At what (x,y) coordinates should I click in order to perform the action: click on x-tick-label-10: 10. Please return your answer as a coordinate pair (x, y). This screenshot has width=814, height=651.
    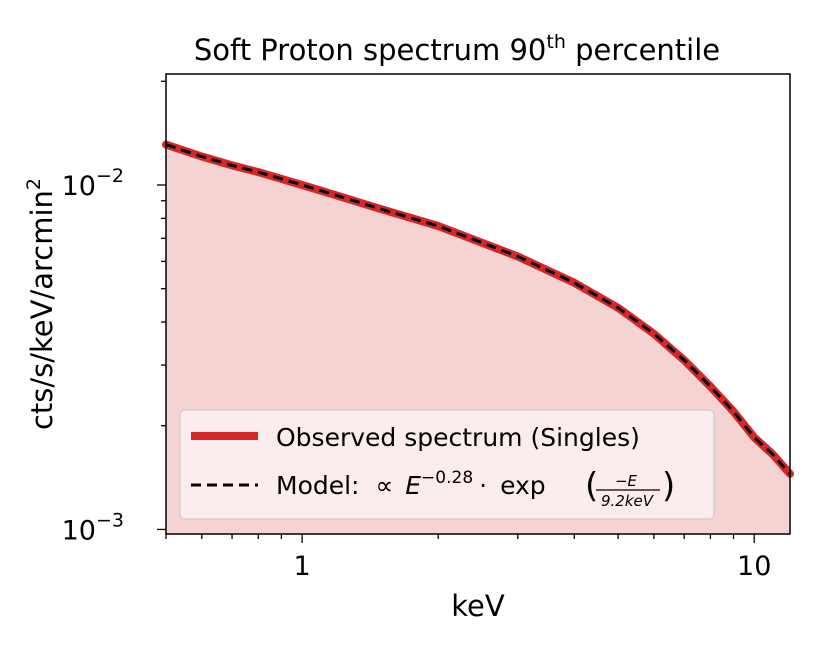
    Looking at the image, I should click on (754, 566).